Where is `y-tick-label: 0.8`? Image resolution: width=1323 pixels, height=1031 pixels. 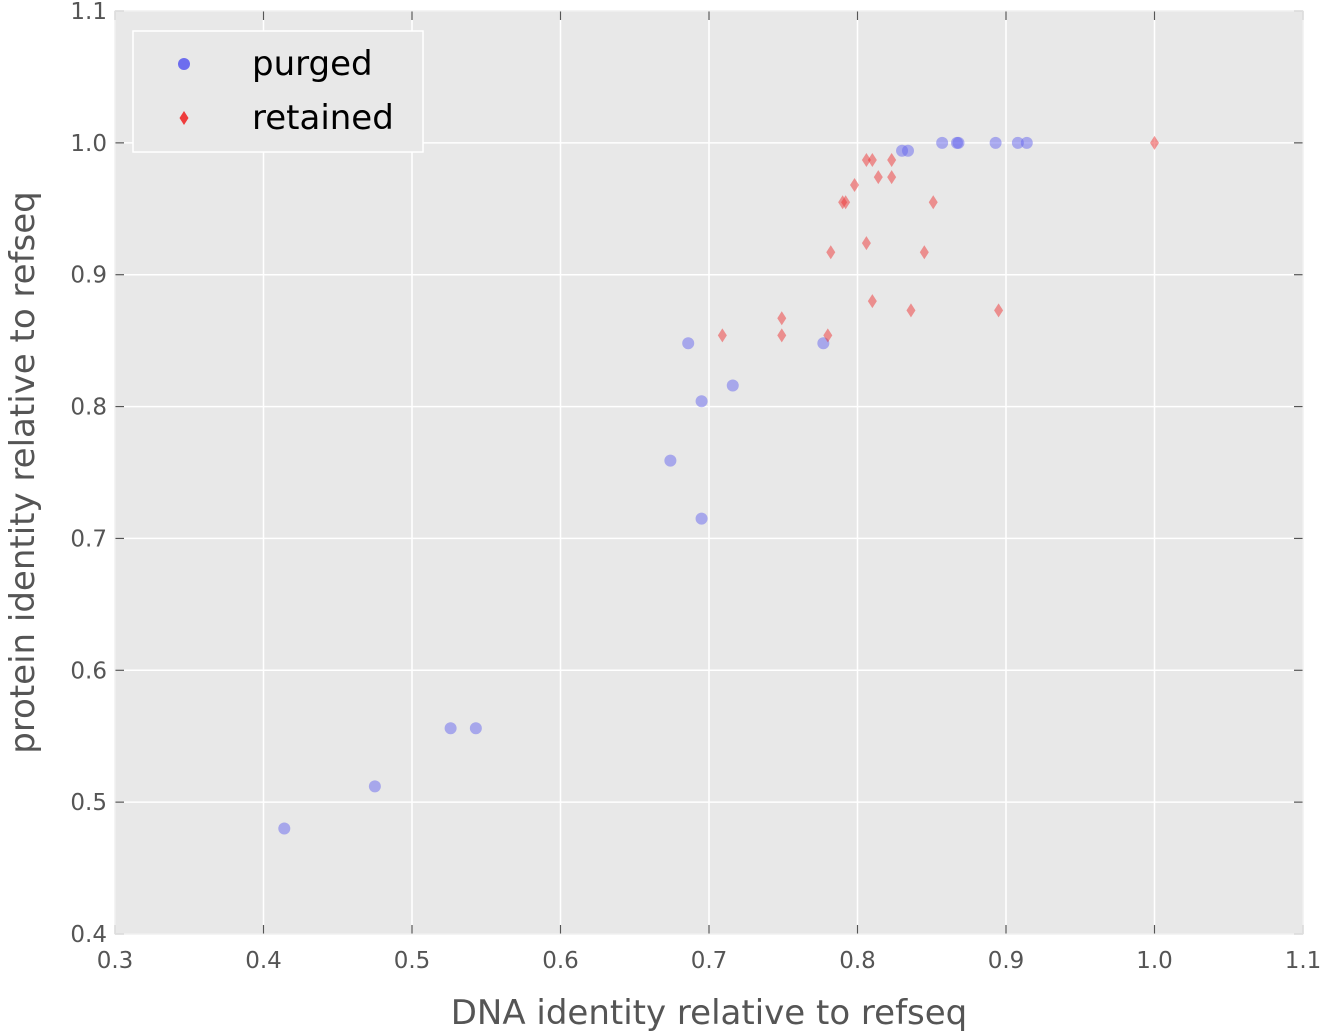
y-tick-label: 0.8 is located at coordinates (88, 408).